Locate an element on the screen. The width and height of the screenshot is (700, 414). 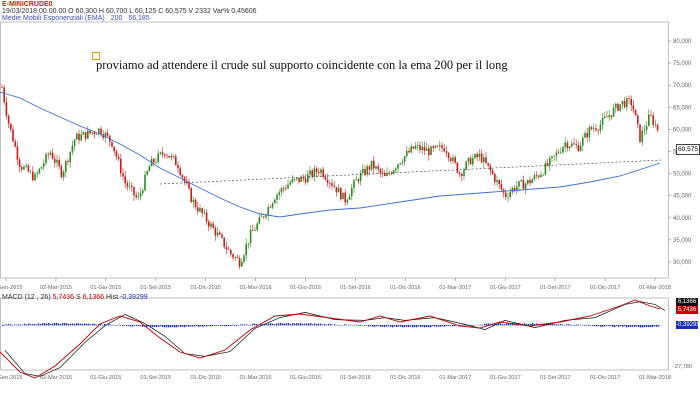
price-tick-label: 45,000 is located at coordinates (682, 197).